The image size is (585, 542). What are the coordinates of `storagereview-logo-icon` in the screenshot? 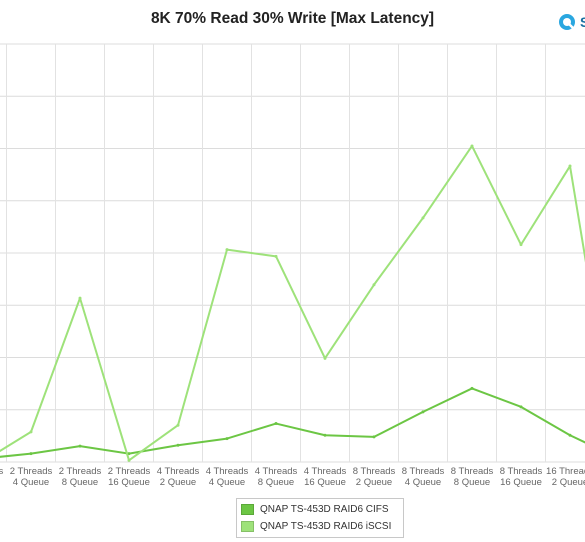 It's located at (567, 22).